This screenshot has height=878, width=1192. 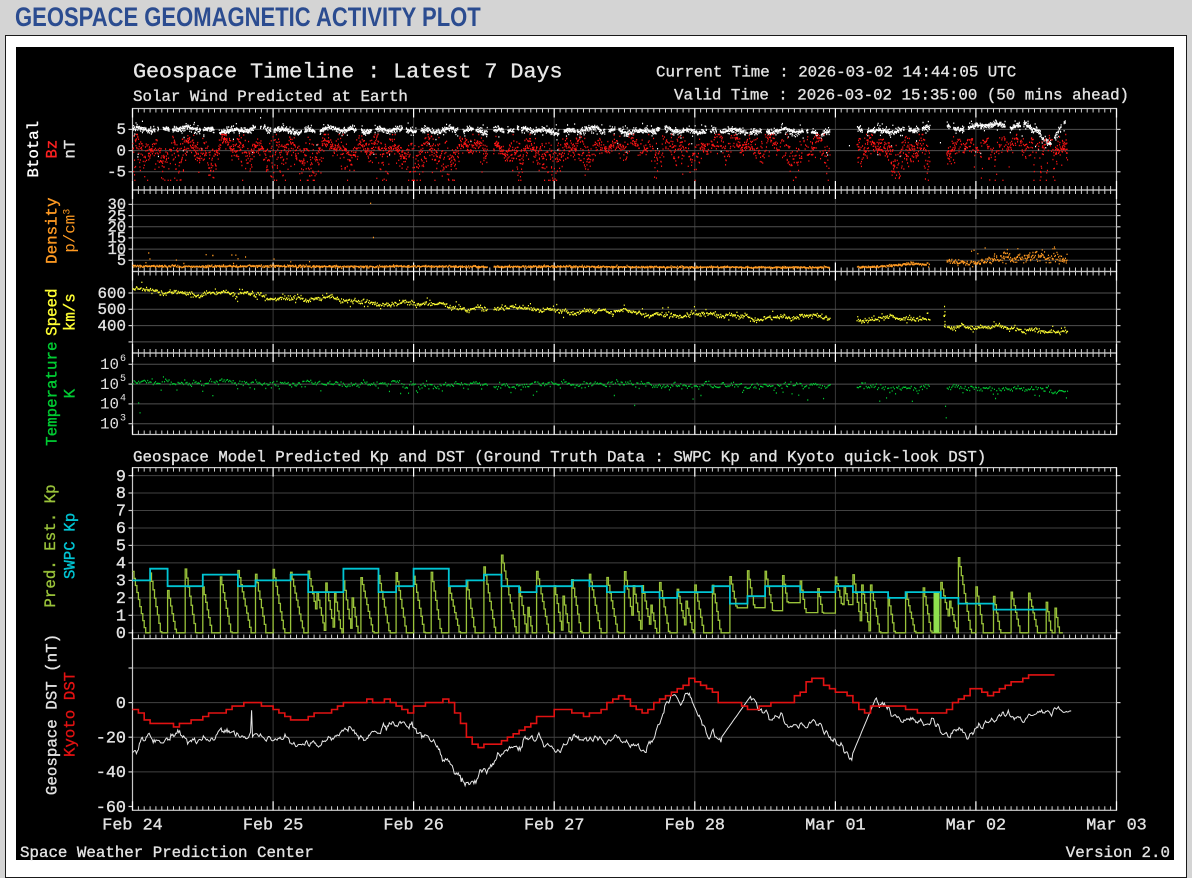 I want to click on svg-text: Solar Wind Predicted at Earth, so click(x=270, y=97).